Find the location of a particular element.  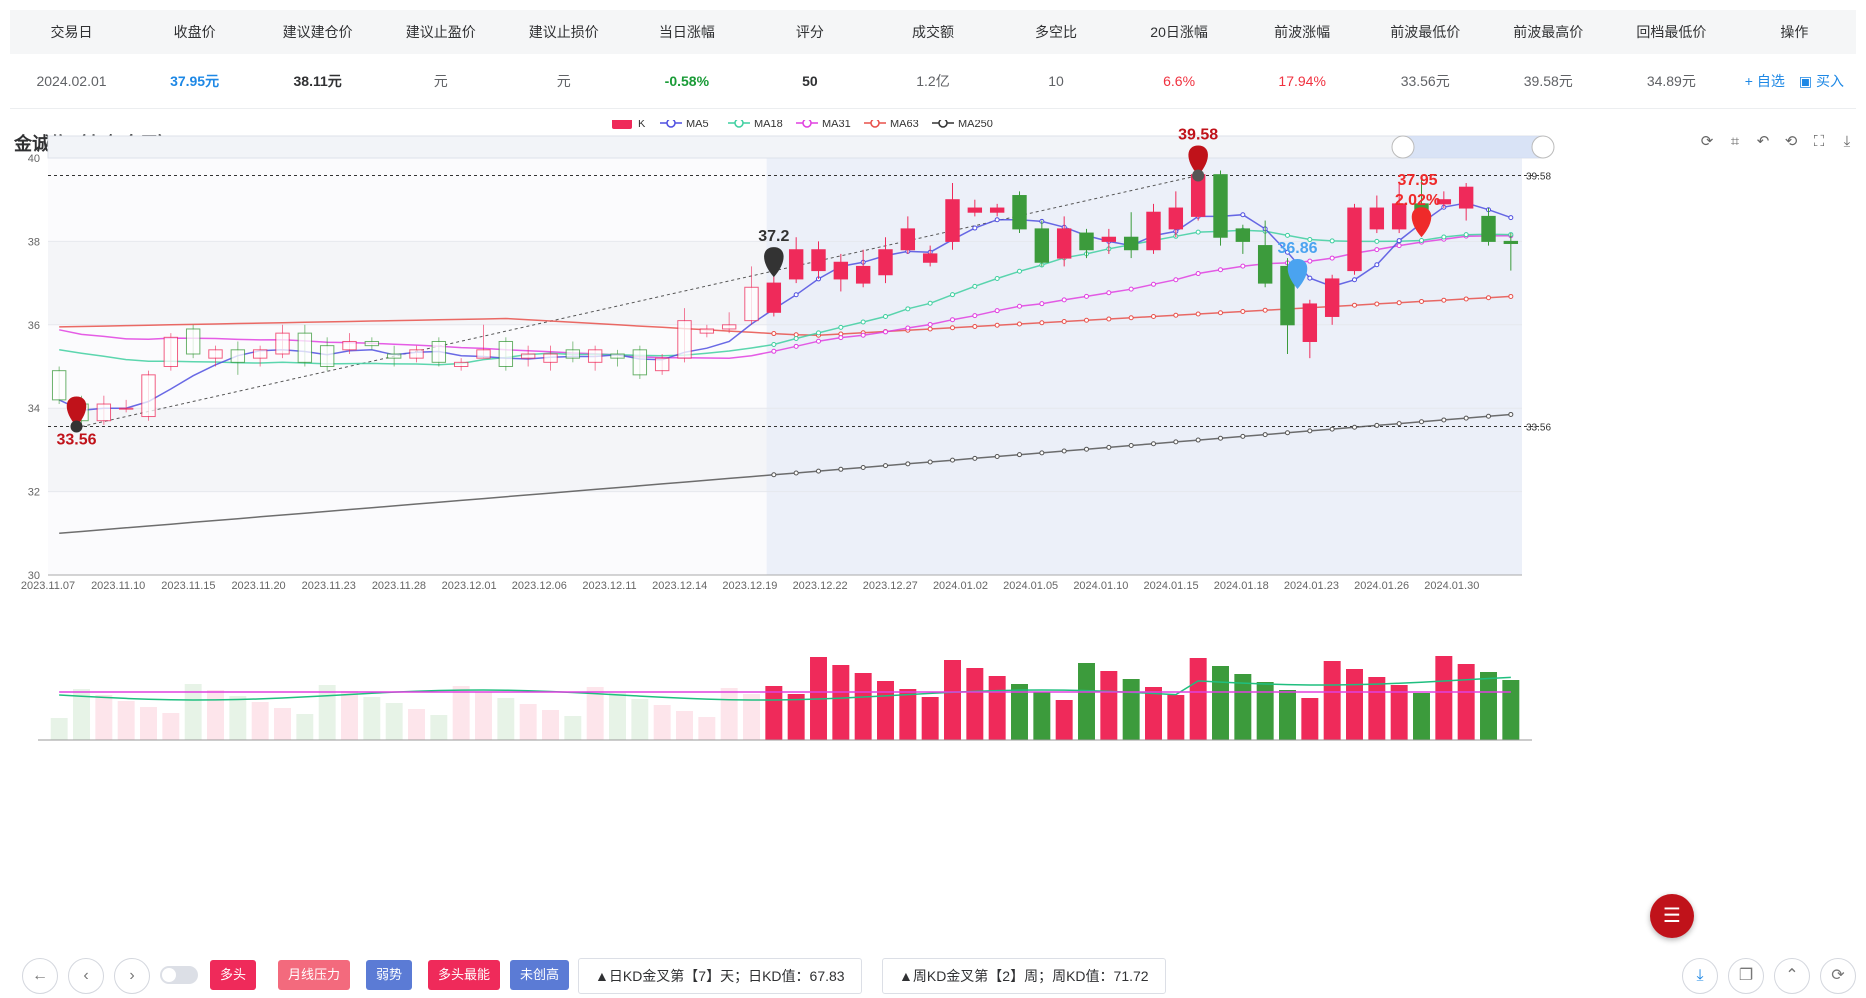

tag-no-new-high: 未创高 is located at coordinates (540, 975).